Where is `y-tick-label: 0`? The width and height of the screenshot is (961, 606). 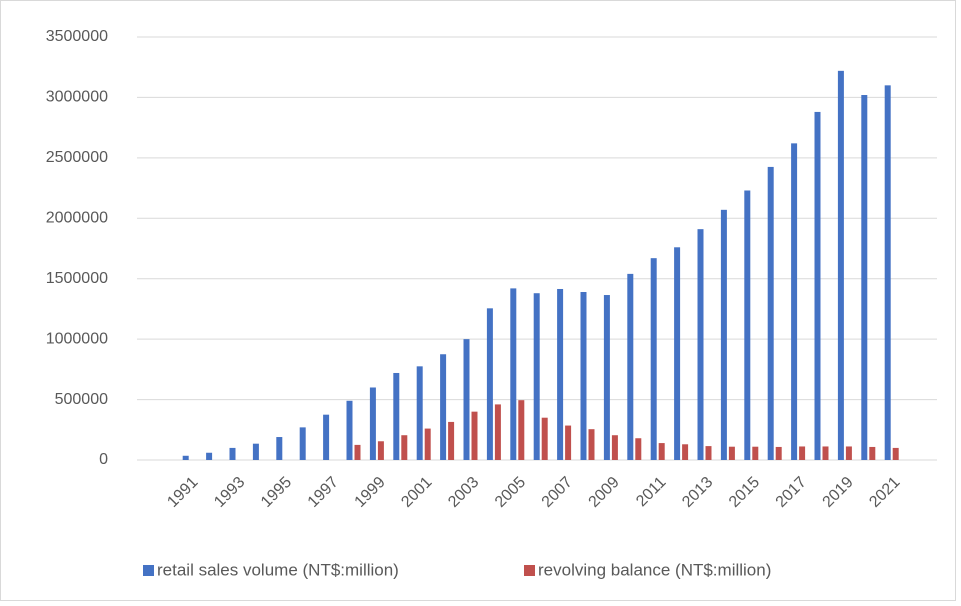
y-tick-label: 0 is located at coordinates (103, 459).